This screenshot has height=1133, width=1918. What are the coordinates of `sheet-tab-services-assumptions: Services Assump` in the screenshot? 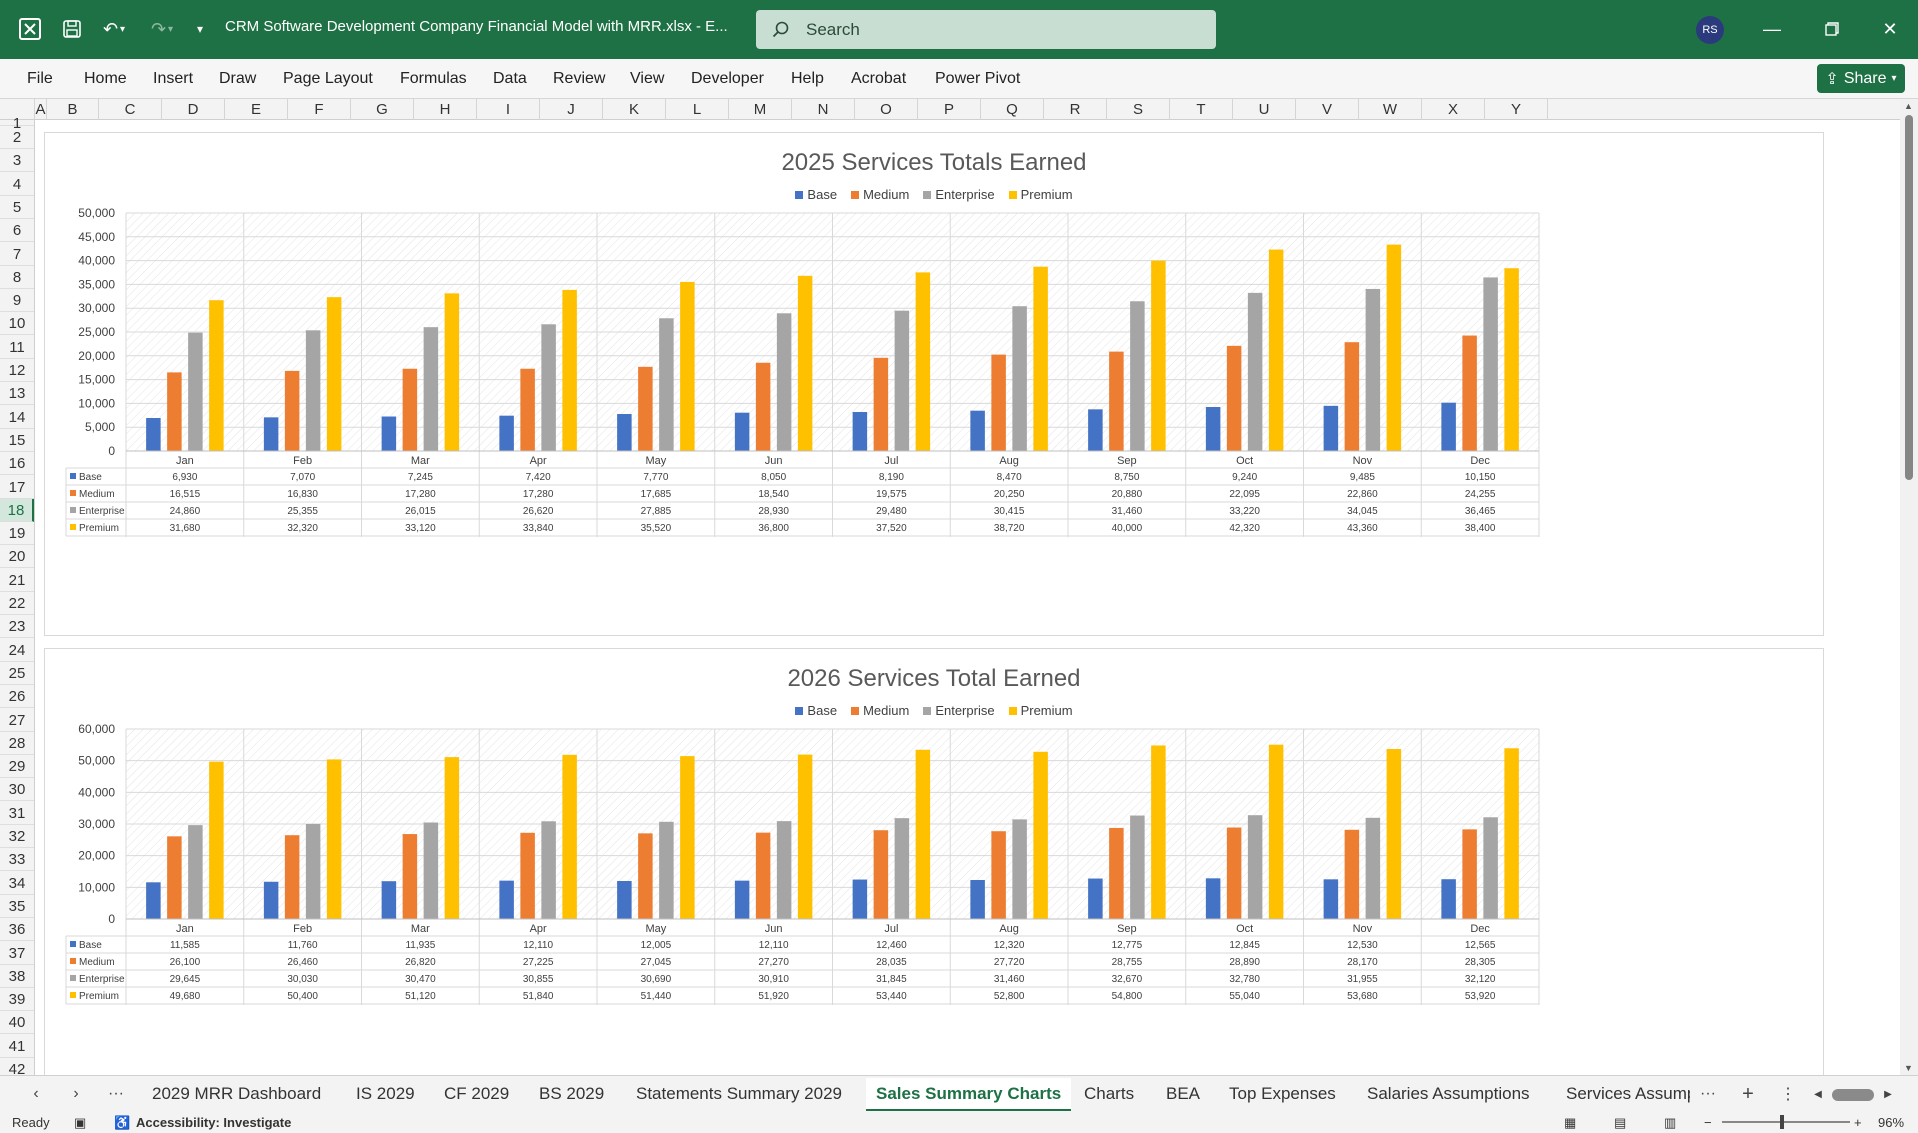 It's located at (1628, 1093).